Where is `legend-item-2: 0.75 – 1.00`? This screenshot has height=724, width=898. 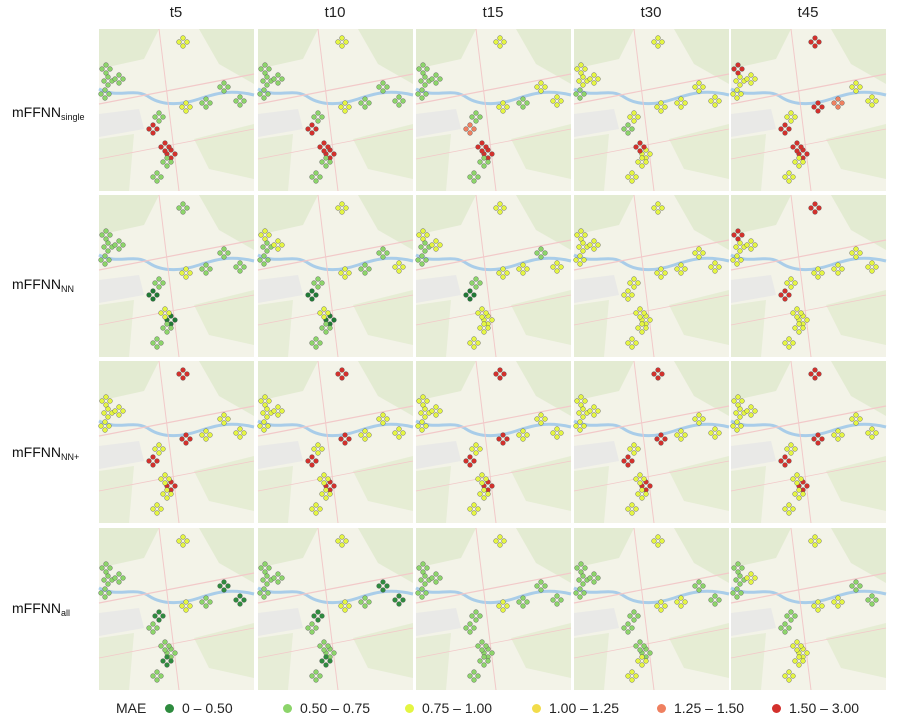
legend-item-2: 0.75 – 1.00 is located at coordinates (448, 708).